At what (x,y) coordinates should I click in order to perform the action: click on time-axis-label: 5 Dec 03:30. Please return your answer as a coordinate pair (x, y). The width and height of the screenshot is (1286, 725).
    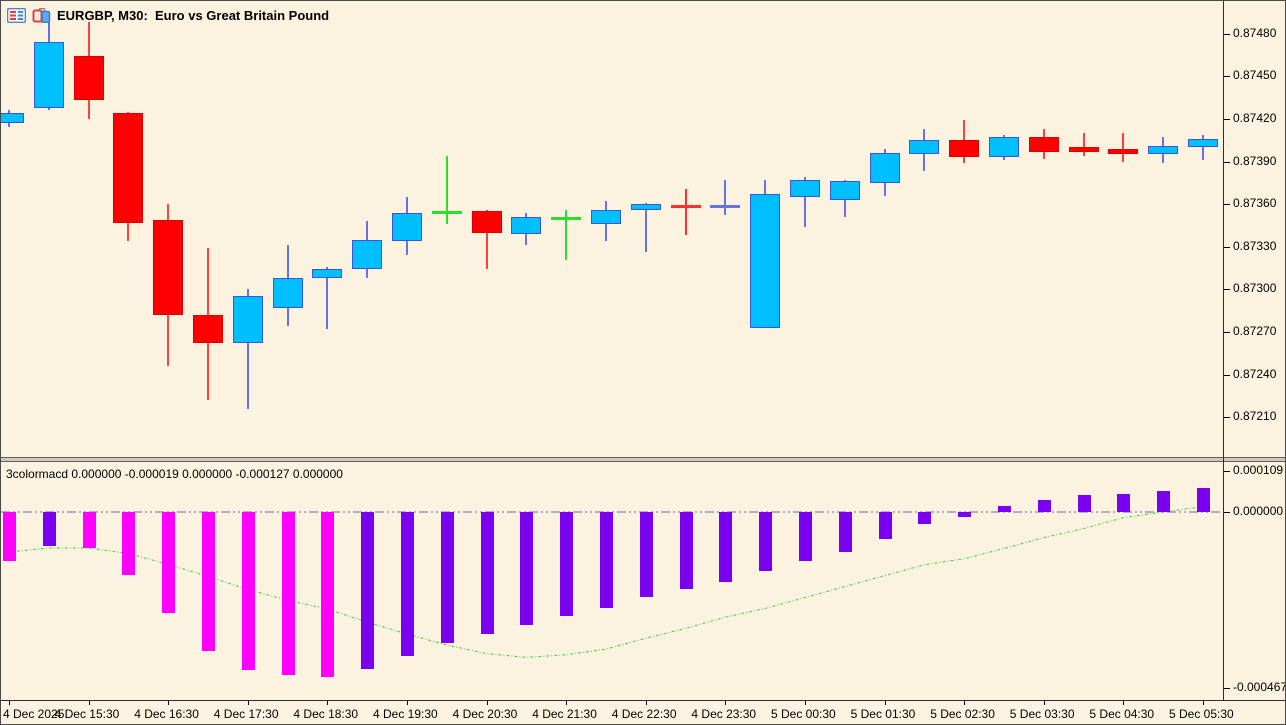
    Looking at the image, I should click on (1042, 714).